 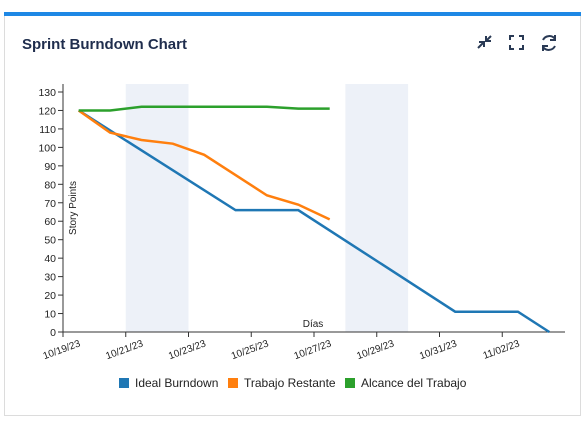 I want to click on x-axis-label: Días, so click(x=313, y=324).